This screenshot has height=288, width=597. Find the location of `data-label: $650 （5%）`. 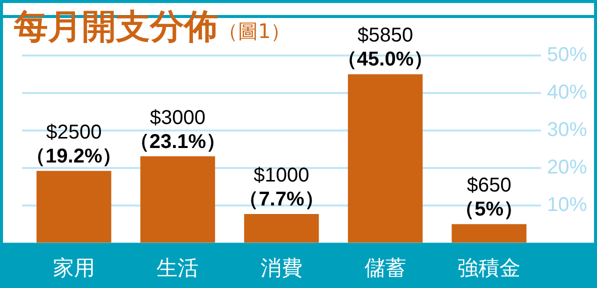

data-label: $650 （5%） is located at coordinates (489, 197).